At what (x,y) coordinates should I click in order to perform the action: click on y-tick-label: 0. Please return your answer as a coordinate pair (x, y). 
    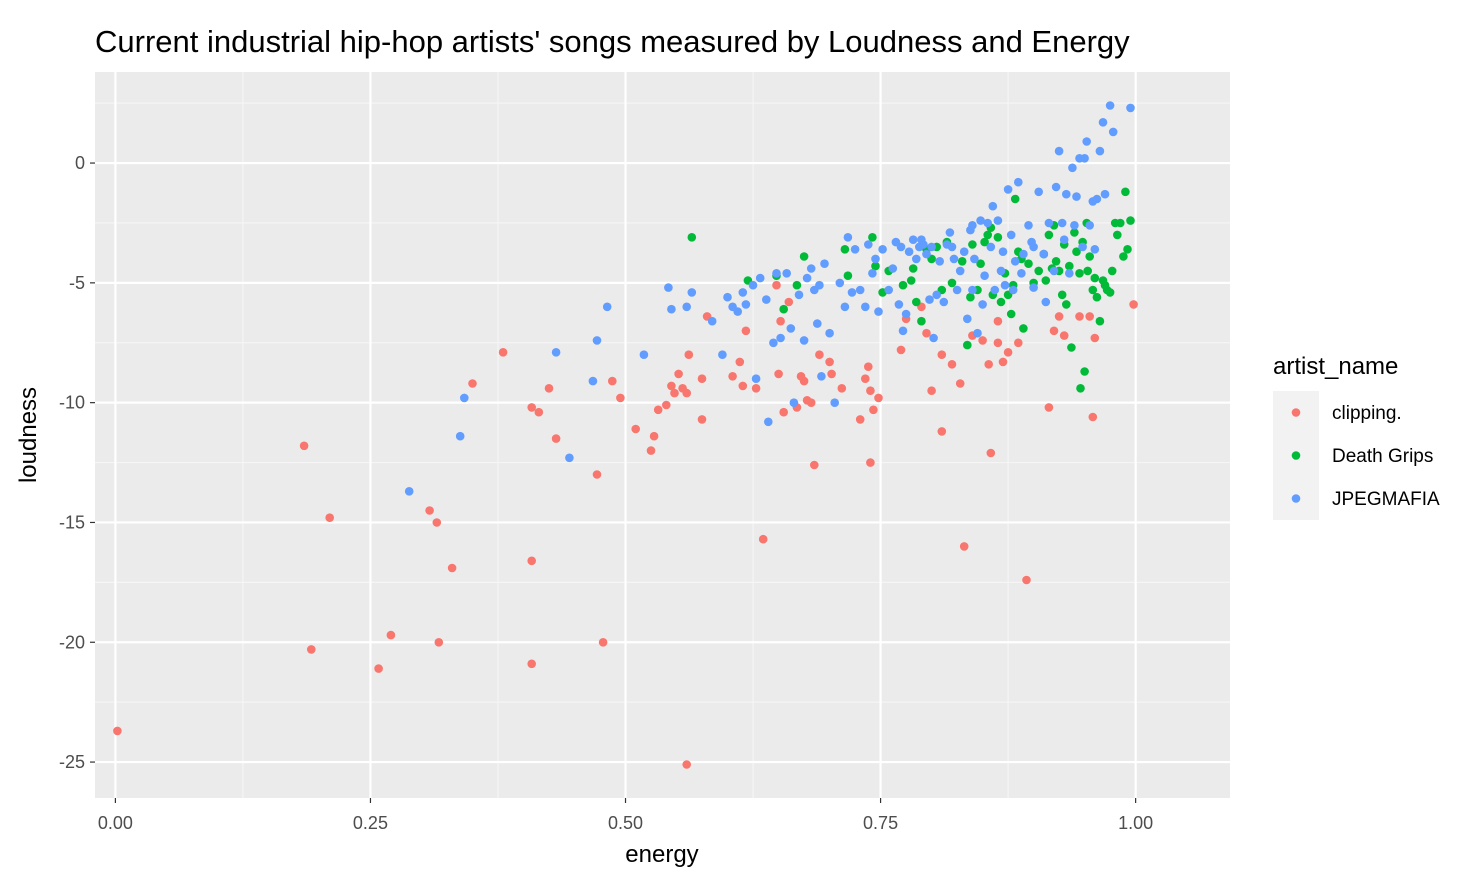
    Looking at the image, I should click on (80, 163).